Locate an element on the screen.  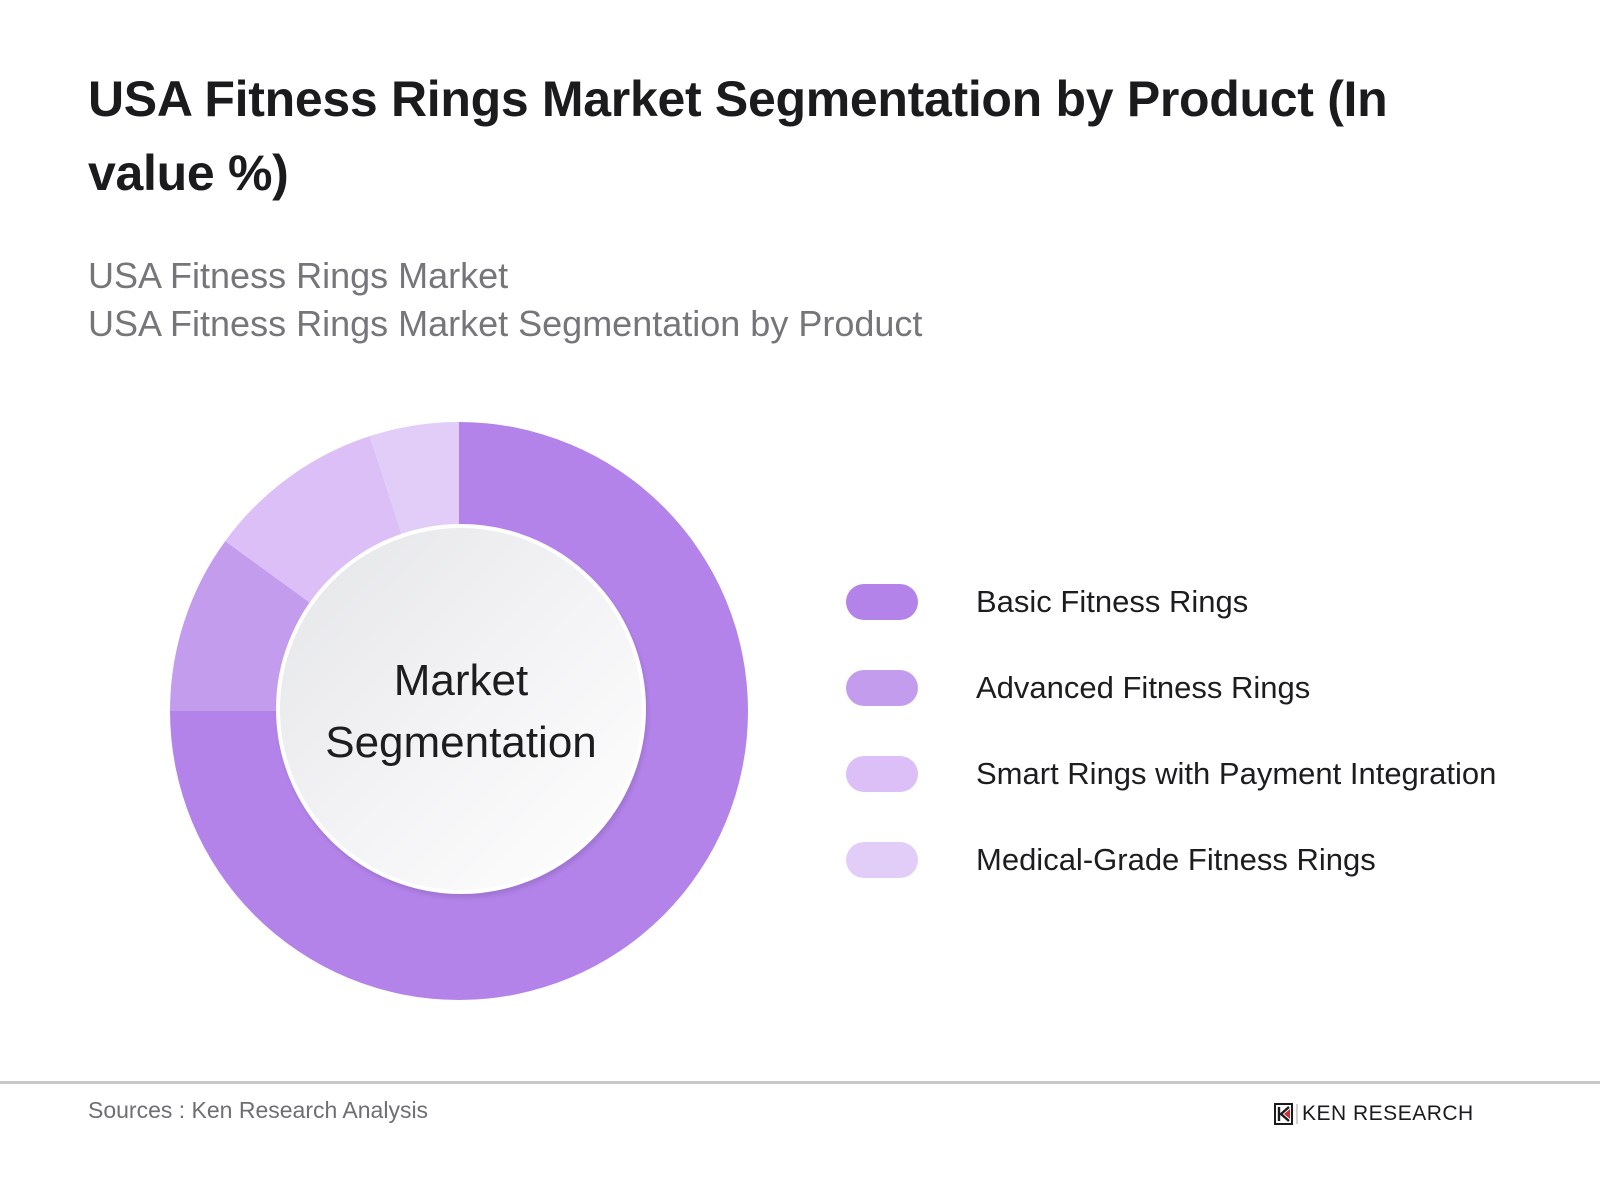
legend-item-smart-rings-payment: Smart Rings with Payment Integration is located at coordinates (1171, 774).